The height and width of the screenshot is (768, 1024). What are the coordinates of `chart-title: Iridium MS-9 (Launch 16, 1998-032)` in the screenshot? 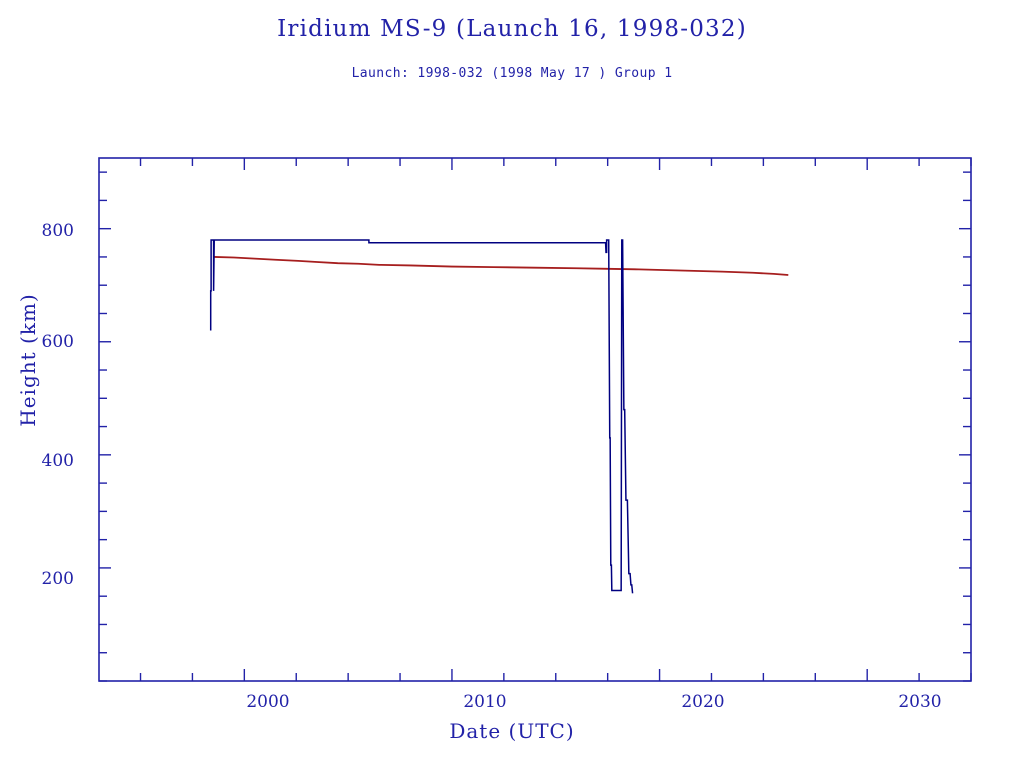 It's located at (512, 29).